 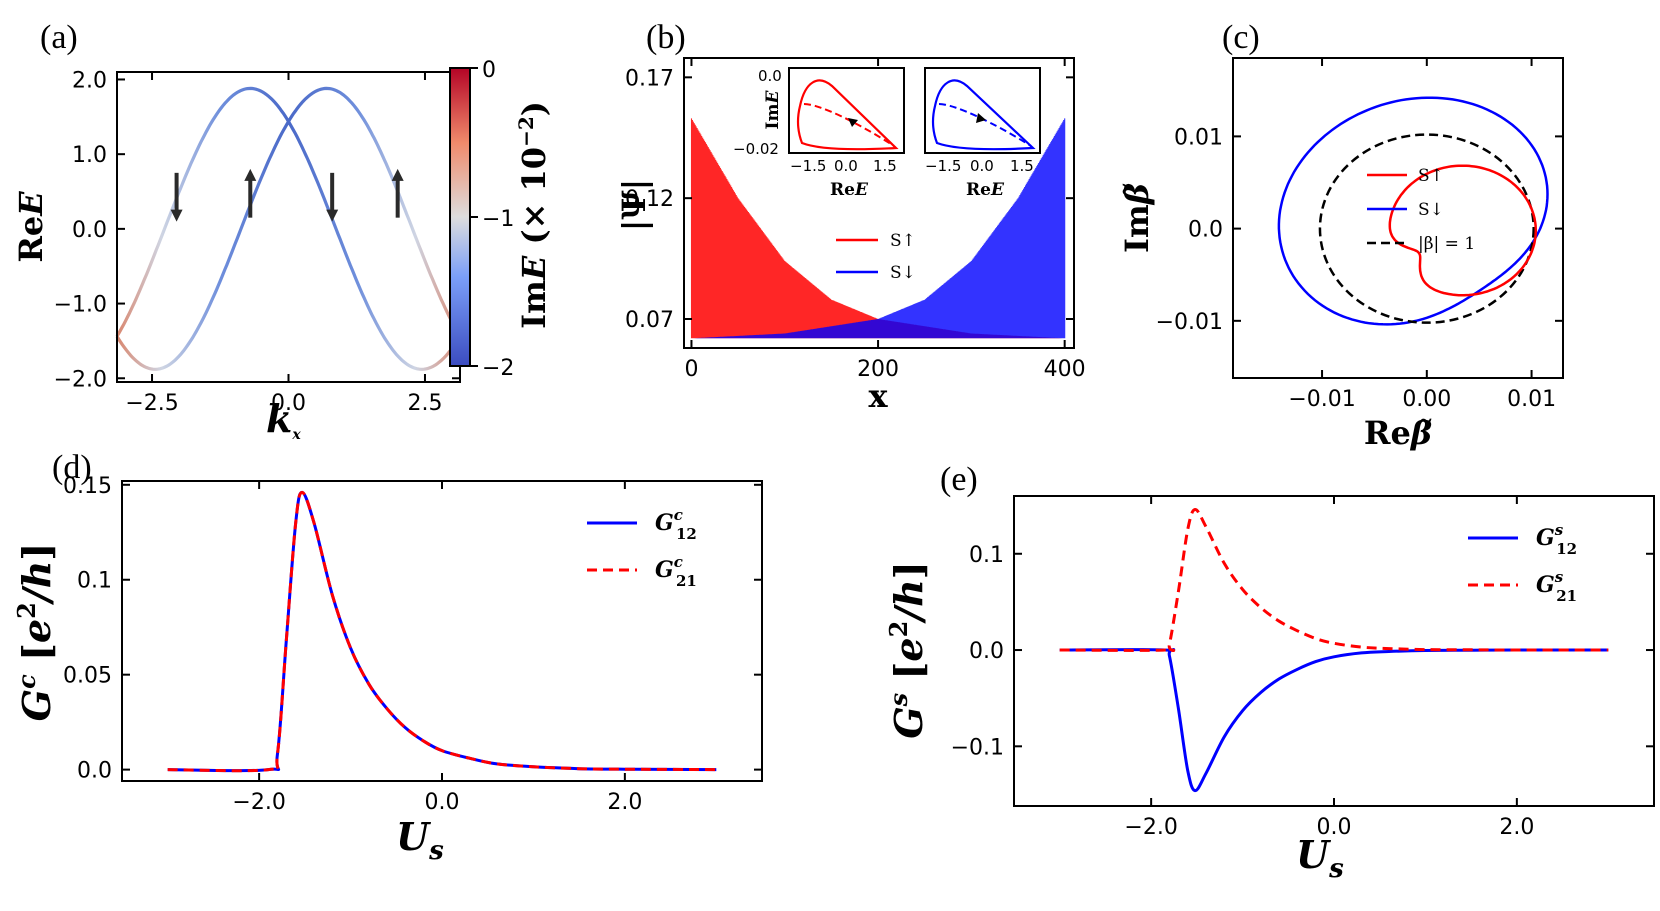 I want to click on svg-text: ReE, so click(x=31, y=227).